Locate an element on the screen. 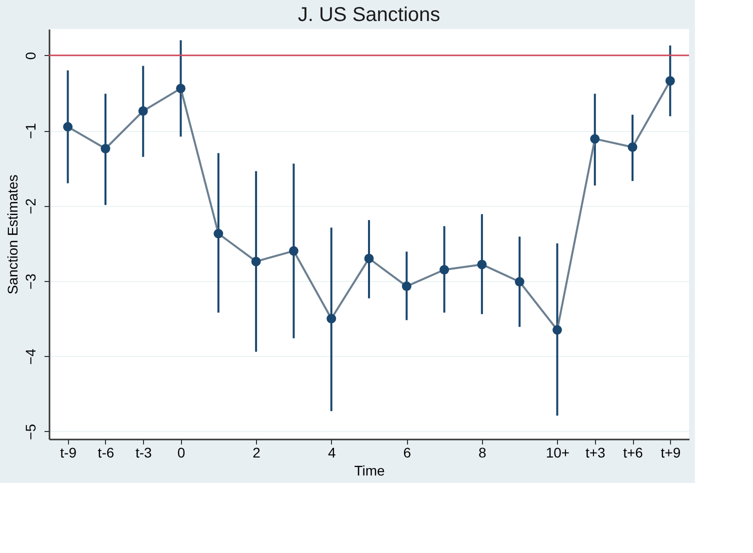 Image resolution: width=753 pixels, height=553 pixels. x-tick-label: t-6 is located at coordinates (106, 452).